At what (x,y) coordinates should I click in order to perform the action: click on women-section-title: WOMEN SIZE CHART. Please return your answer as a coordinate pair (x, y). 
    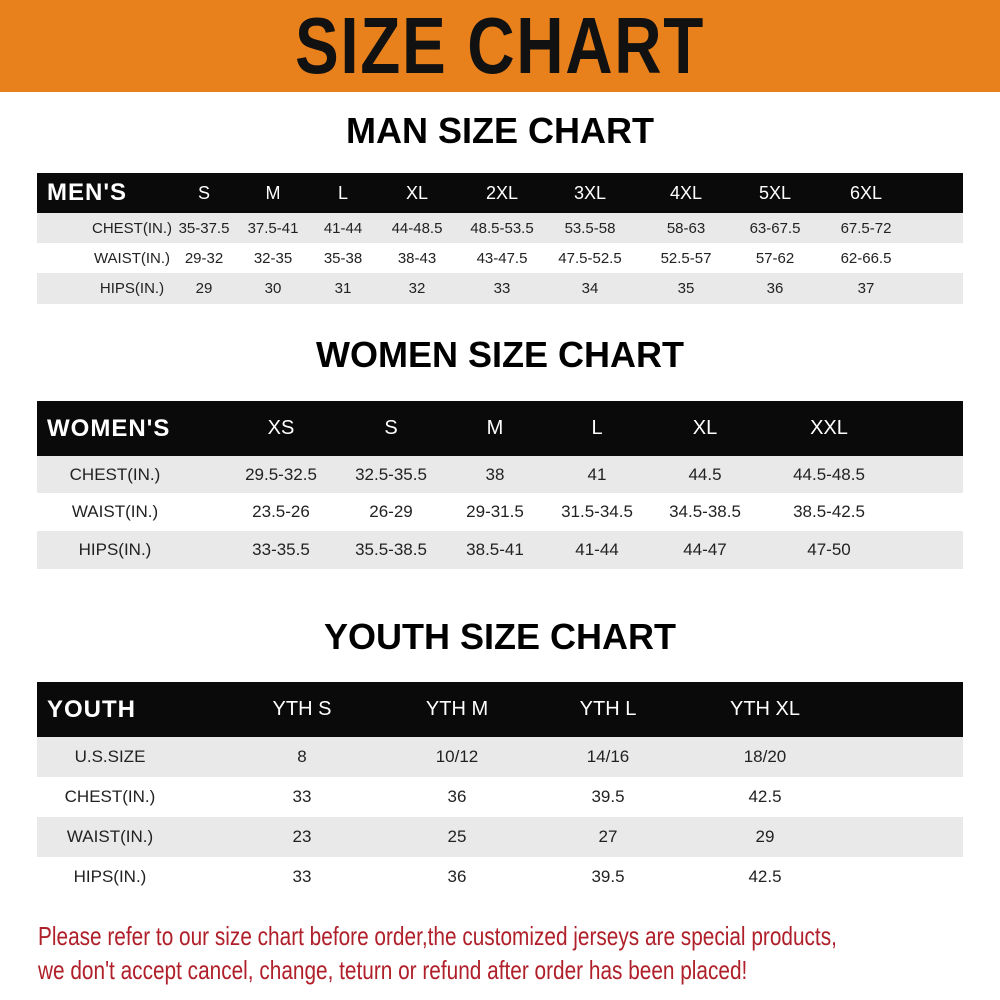
    Looking at the image, I should click on (500, 354).